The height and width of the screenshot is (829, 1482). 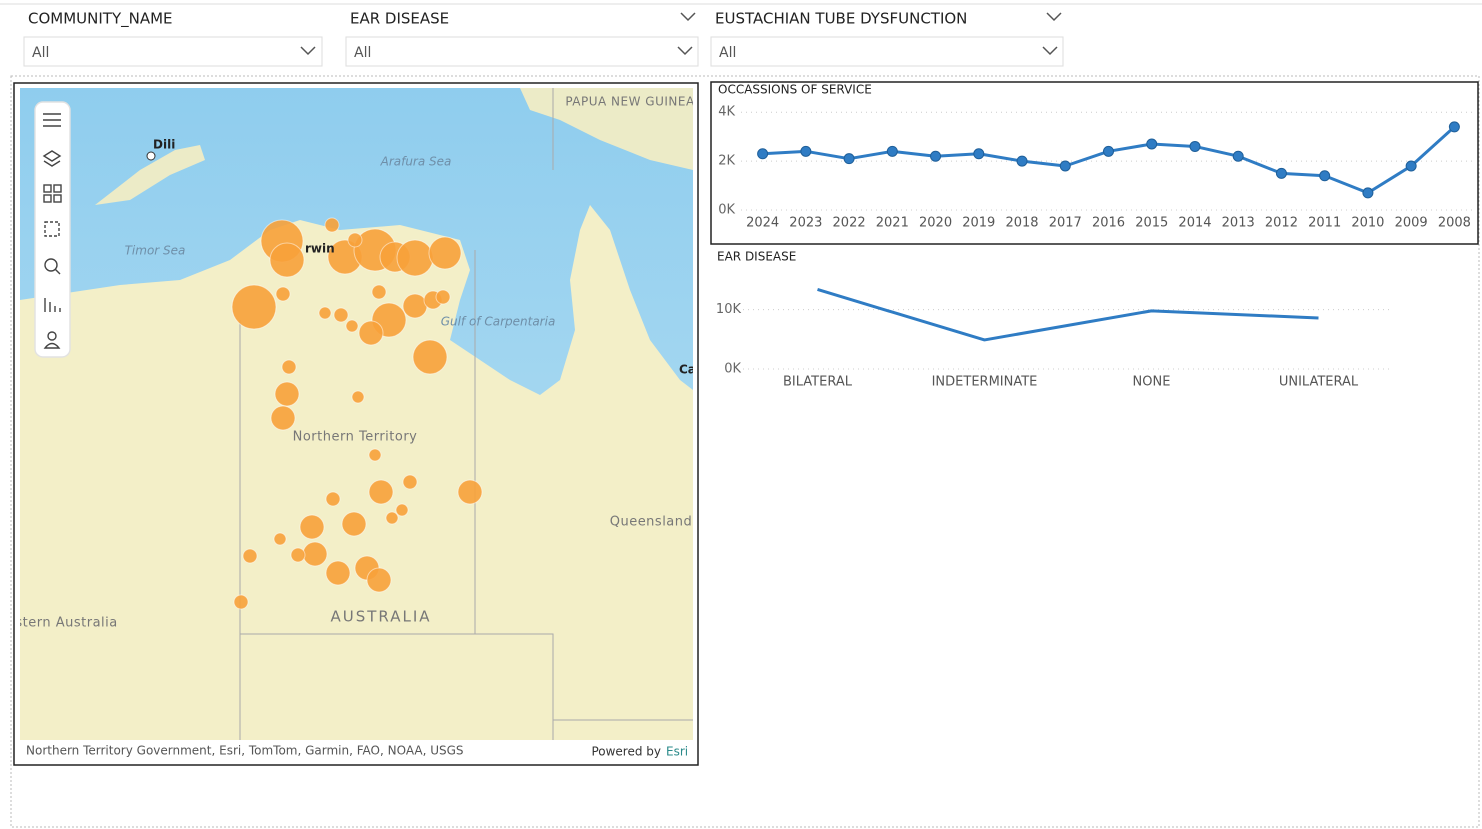 What do you see at coordinates (630, 102) in the screenshot?
I see `map-label: PAPUA NEW GUINEA` at bounding box center [630, 102].